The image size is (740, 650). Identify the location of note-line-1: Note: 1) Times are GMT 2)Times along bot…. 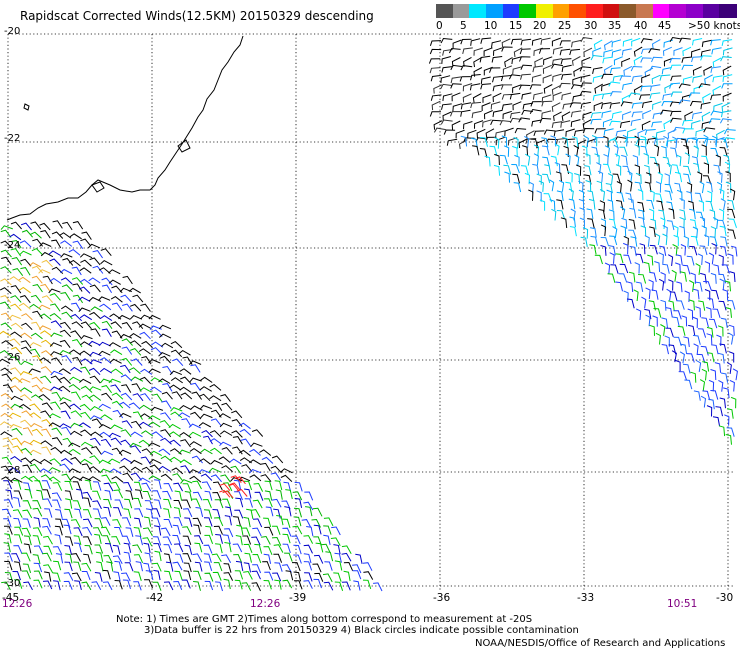
(324, 619).